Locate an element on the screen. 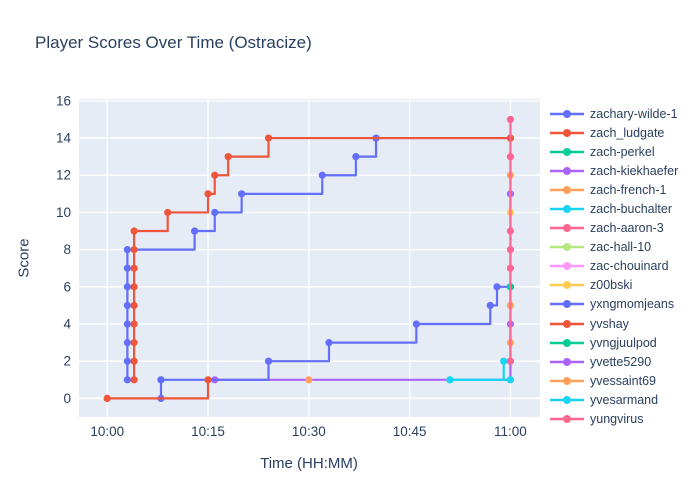  legend-item-yvngjuulpod: yvngjuulpod is located at coordinates (624, 342).